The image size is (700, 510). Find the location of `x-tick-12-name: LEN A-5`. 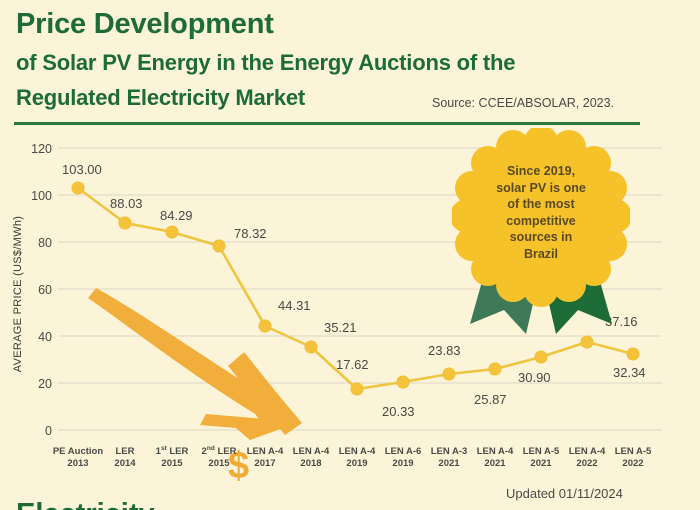

x-tick-12-name: LEN A-5 is located at coordinates (633, 451).